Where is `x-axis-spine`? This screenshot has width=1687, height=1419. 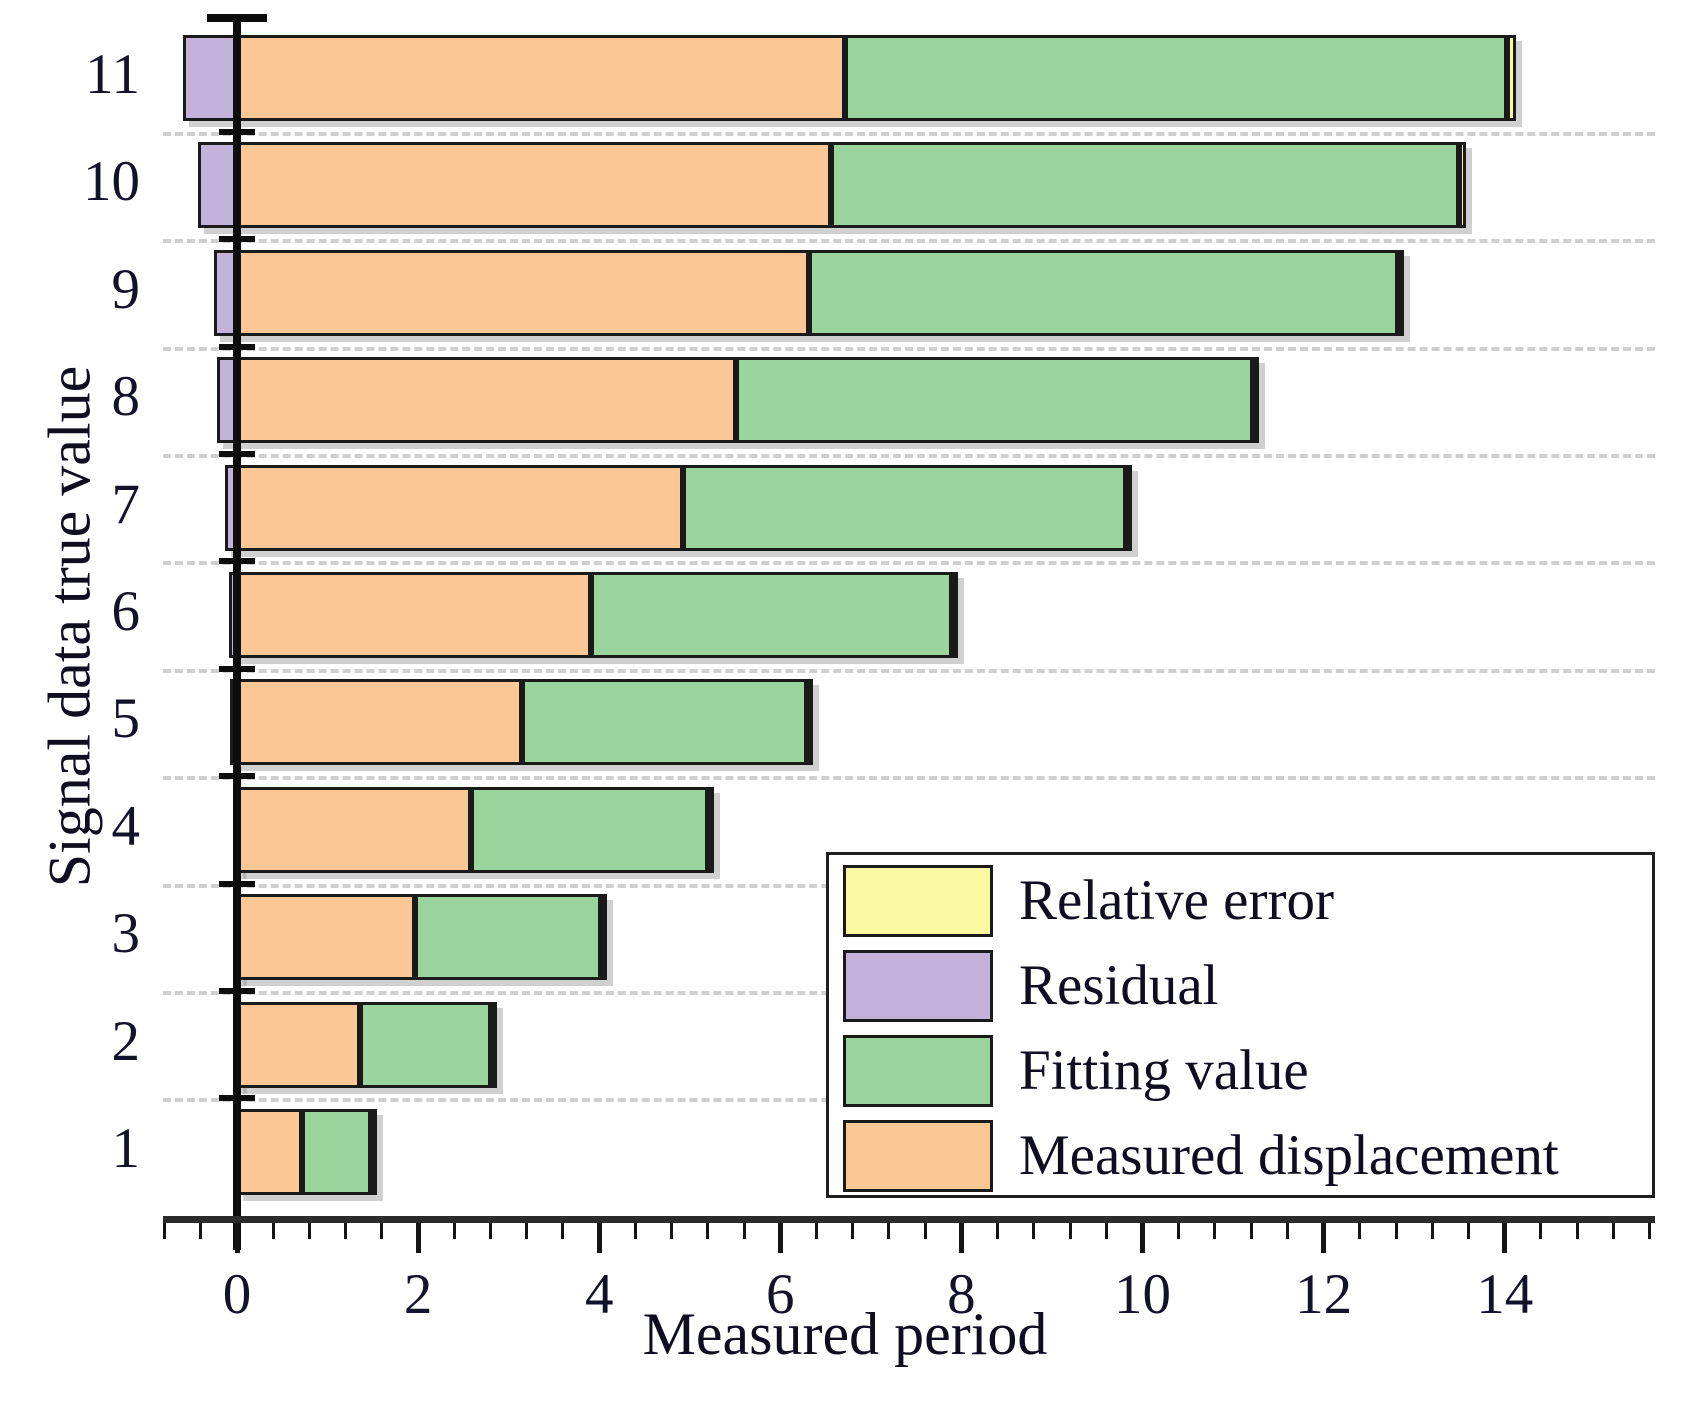 x-axis-spine is located at coordinates (909, 1219).